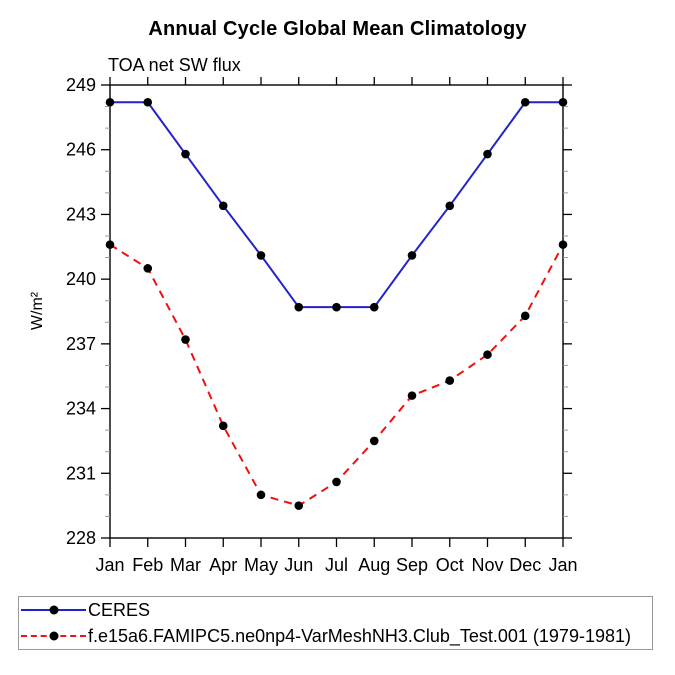  I want to click on legend-sample-model, so click(53, 636).